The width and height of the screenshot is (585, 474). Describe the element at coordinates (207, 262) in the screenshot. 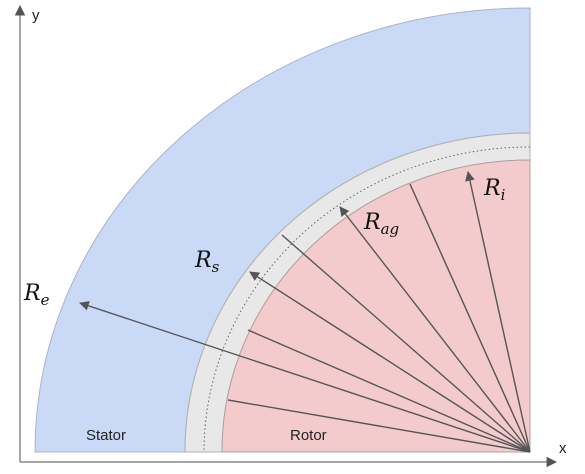

I see `radius-label: Rs` at that location.